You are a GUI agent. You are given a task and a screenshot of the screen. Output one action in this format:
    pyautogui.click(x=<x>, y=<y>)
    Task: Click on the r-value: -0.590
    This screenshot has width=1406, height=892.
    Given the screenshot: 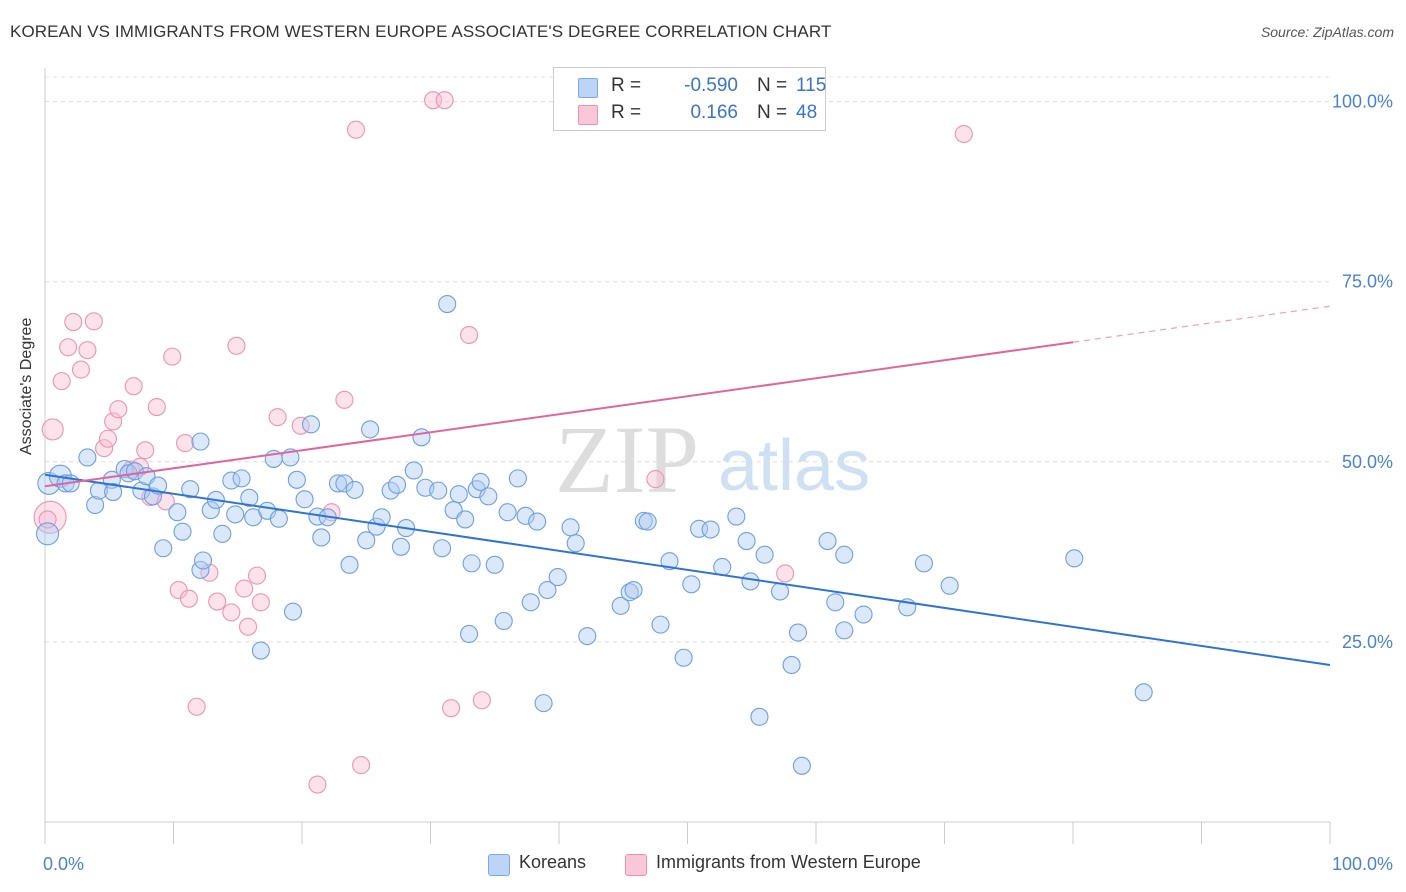 What is the action you would take?
    pyautogui.click(x=711, y=85)
    